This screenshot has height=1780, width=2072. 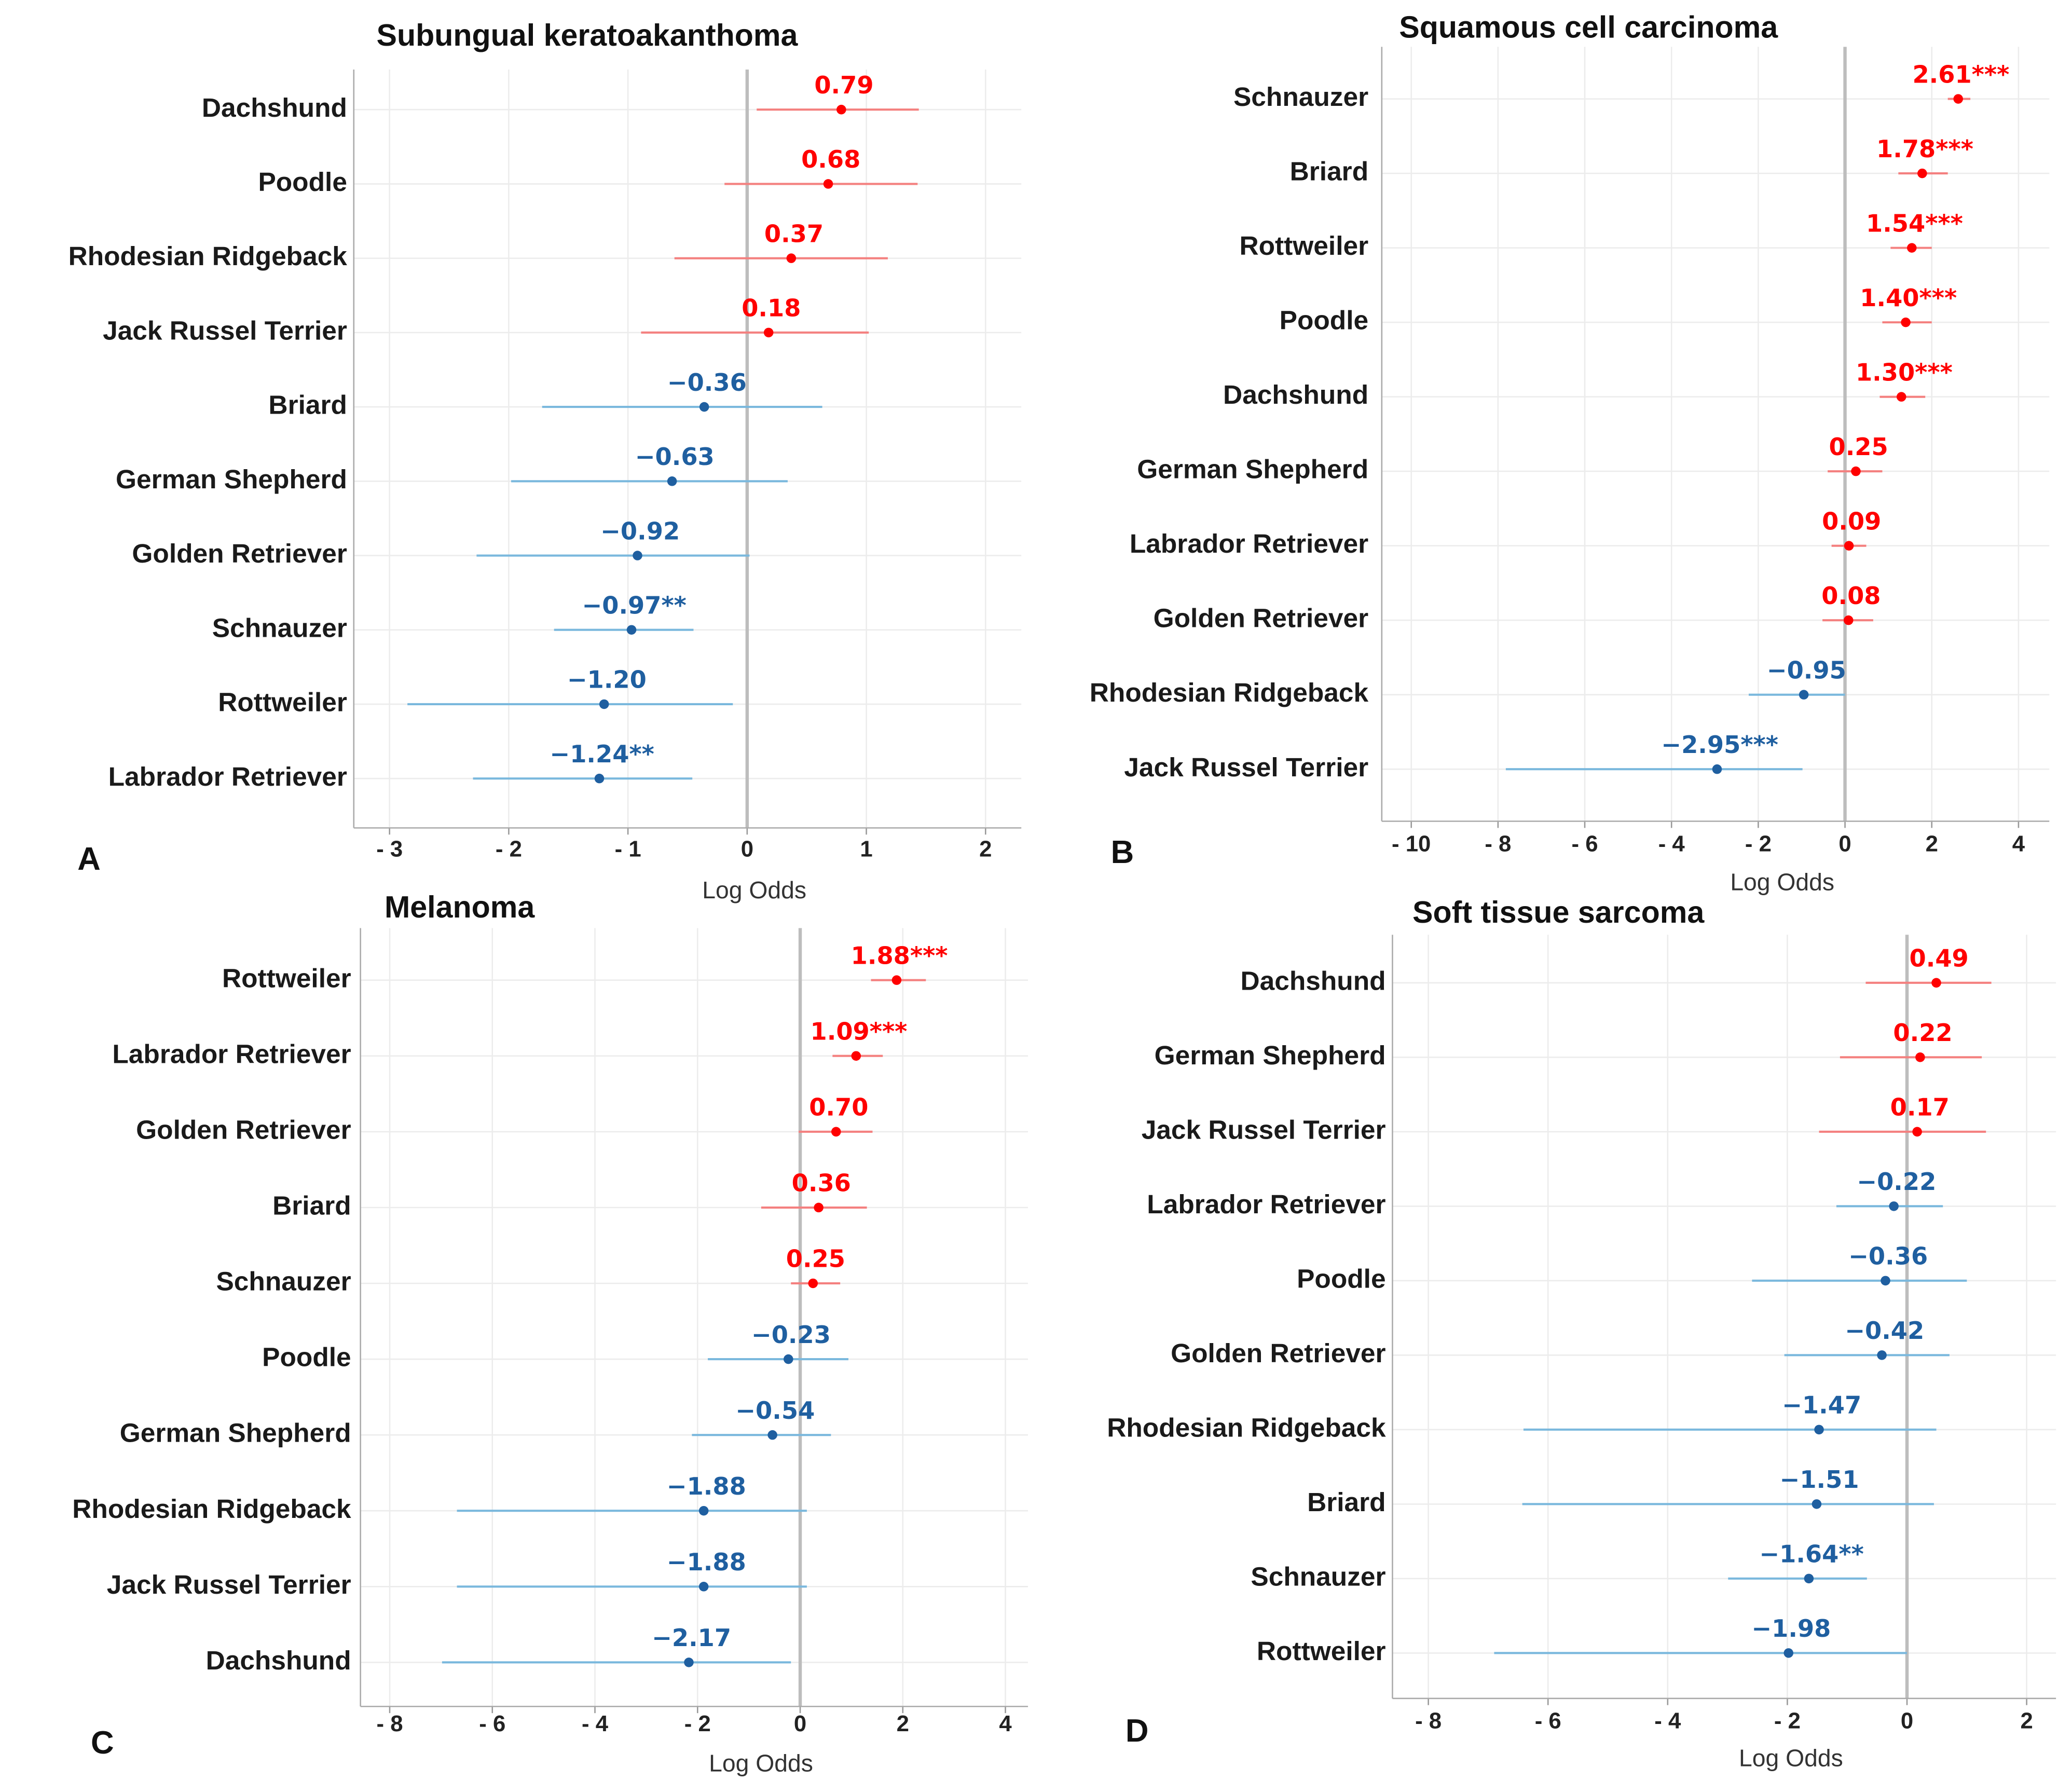 What do you see at coordinates (588, 35) in the screenshot?
I see `panel-title: Subungual keratoakanthoma` at bounding box center [588, 35].